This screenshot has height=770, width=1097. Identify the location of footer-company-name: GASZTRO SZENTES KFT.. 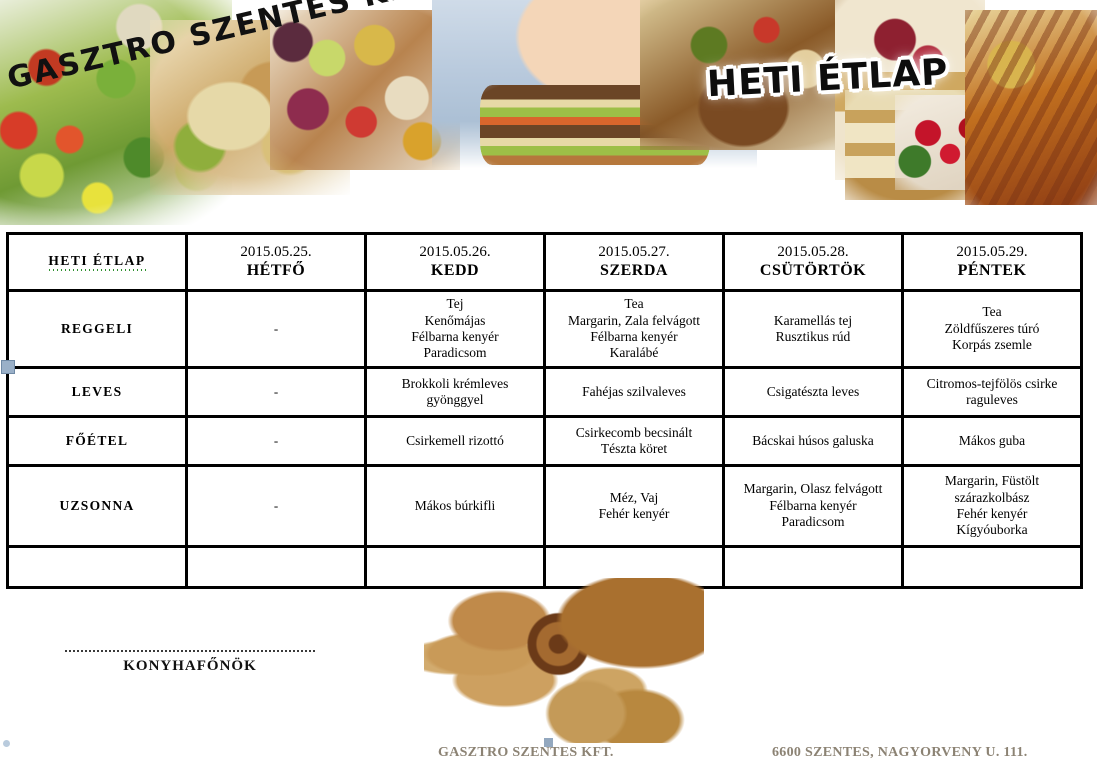
(526, 752).